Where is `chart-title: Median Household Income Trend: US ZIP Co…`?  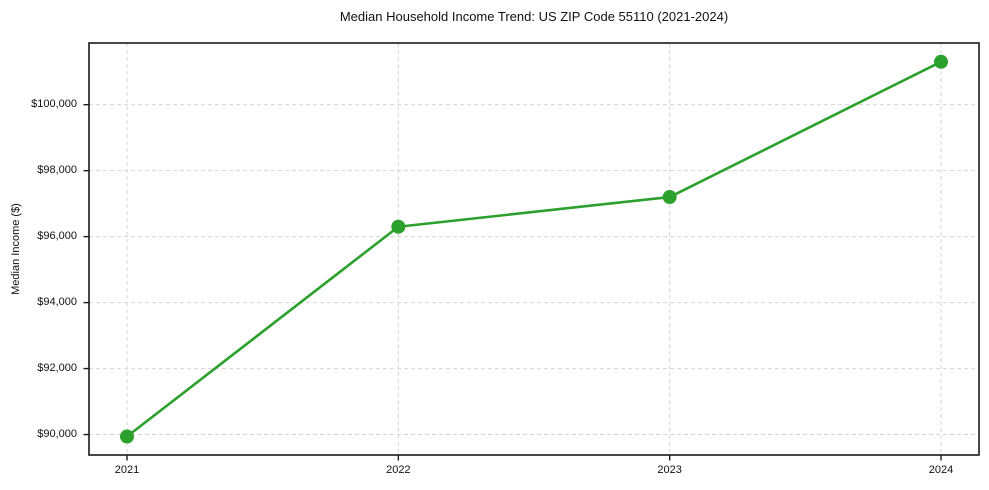 chart-title: Median Household Income Trend: US ZIP Co… is located at coordinates (534, 16).